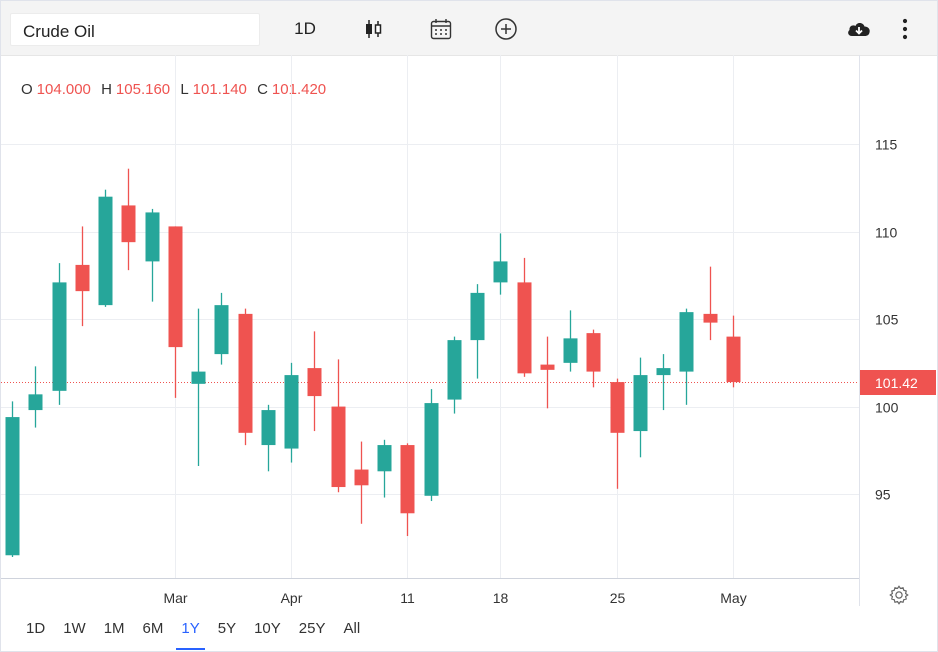 The image size is (938, 652). Describe the element at coordinates (114, 628) in the screenshot. I see `range-button-1m: 1M` at that location.